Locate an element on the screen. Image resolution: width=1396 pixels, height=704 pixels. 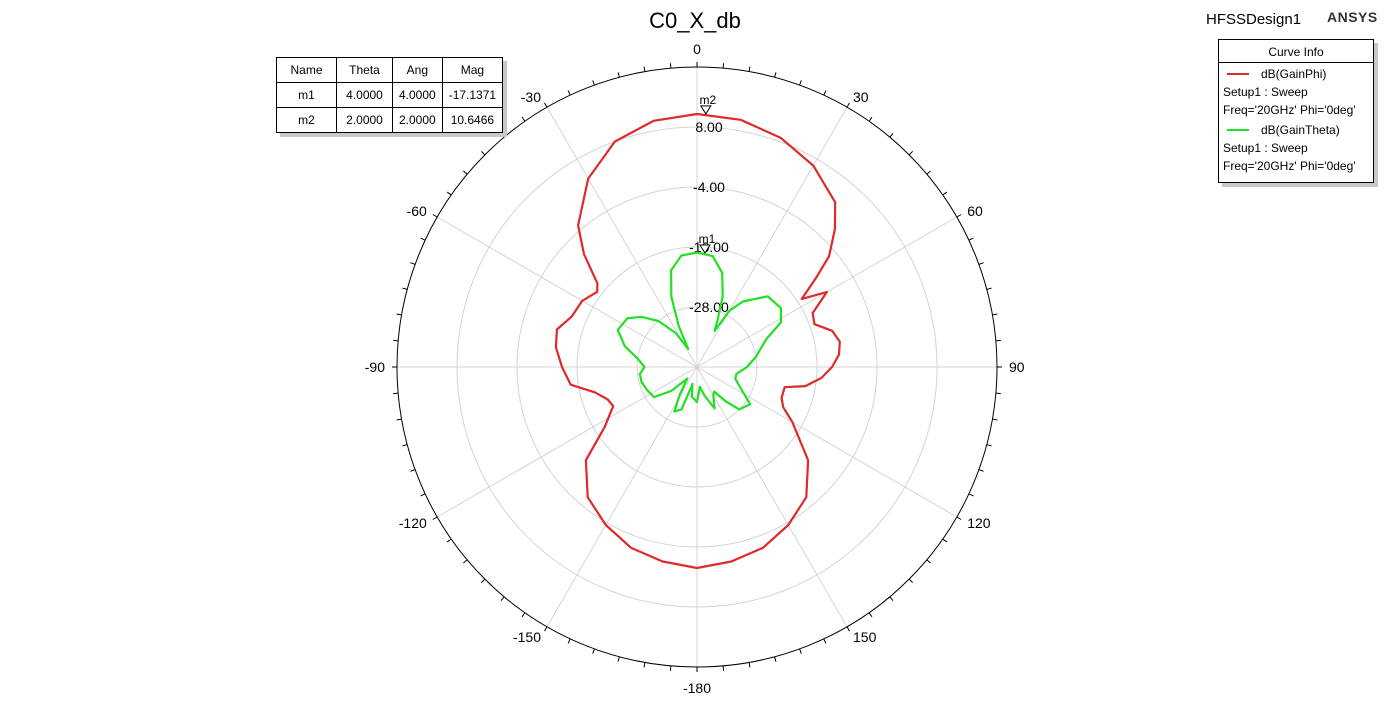
marker-label-m1: m1 is located at coordinates (707, 239).